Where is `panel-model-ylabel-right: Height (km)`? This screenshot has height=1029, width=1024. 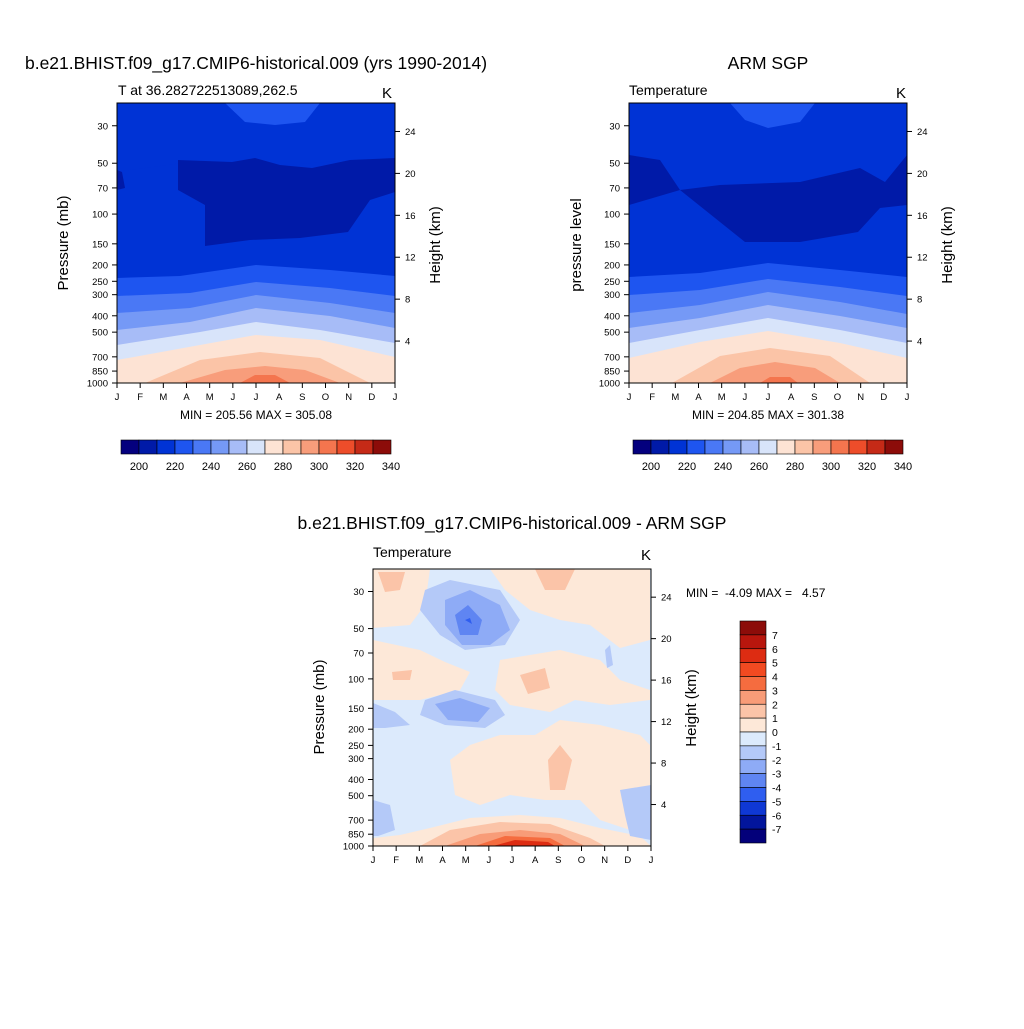 panel-model-ylabel-right: Height (km) is located at coordinates (435, 245).